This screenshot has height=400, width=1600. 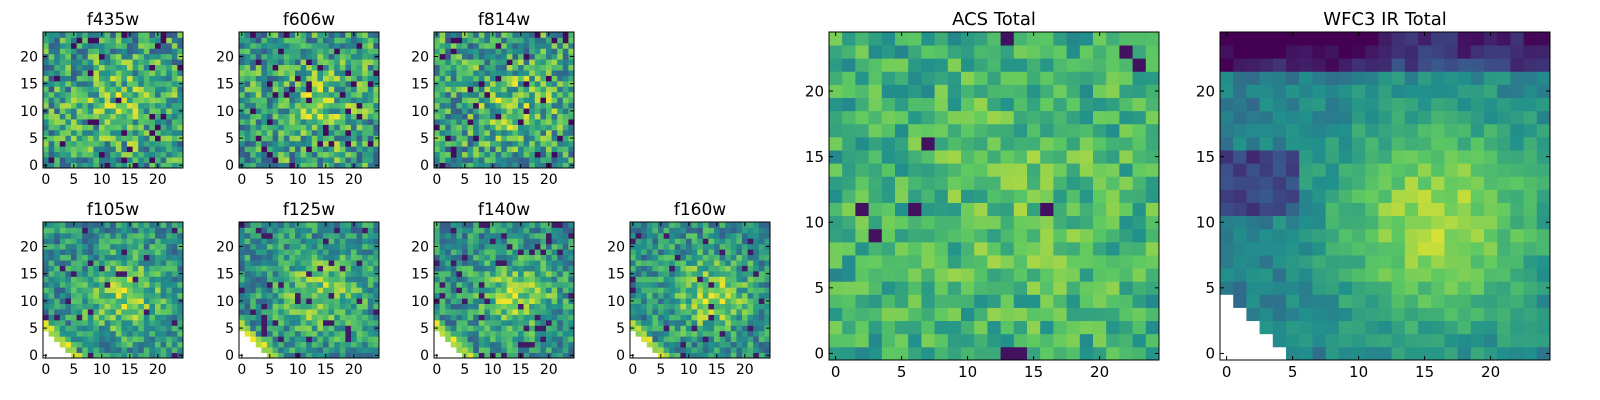 I want to click on x-tick-label: 5, so click(x=660, y=370).